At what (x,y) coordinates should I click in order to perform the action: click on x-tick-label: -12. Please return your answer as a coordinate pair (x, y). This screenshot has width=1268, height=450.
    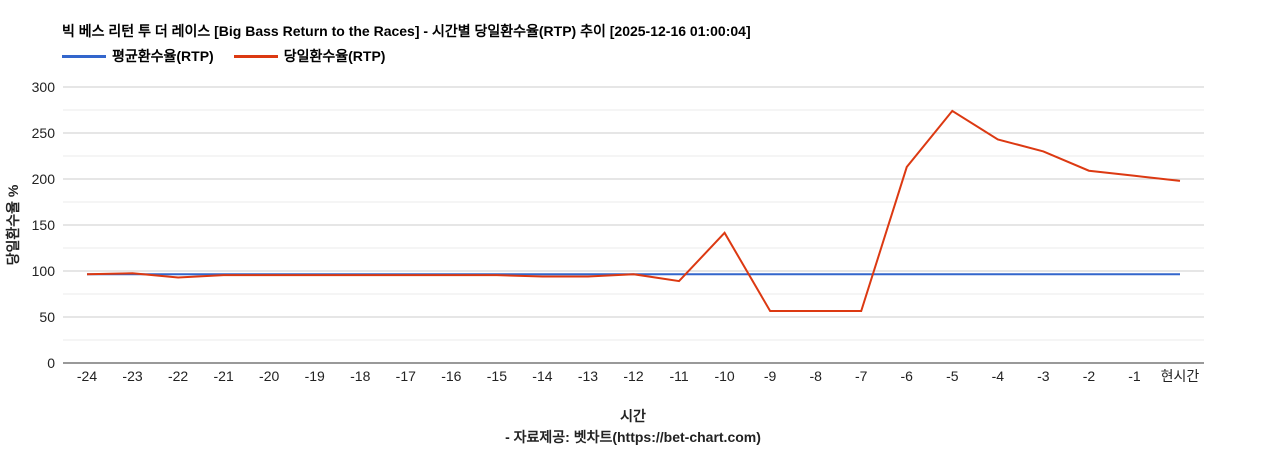
    Looking at the image, I should click on (633, 376).